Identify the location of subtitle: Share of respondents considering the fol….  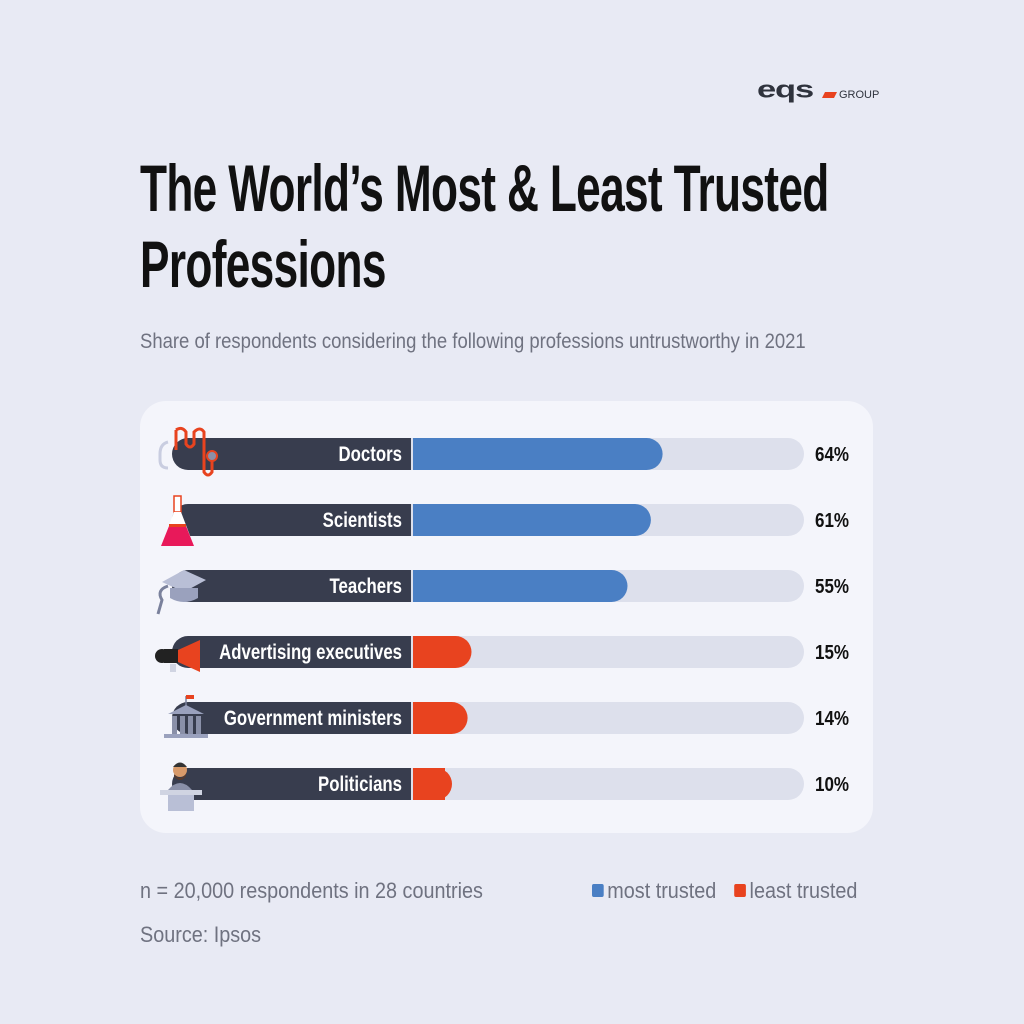
(473, 341).